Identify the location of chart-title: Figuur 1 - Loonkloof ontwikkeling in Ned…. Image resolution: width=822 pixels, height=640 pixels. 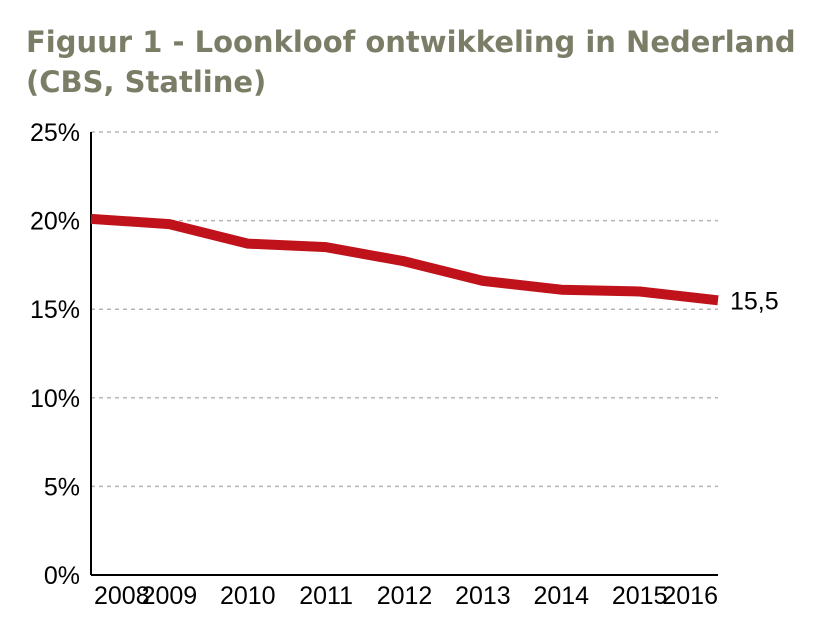
(421, 62).